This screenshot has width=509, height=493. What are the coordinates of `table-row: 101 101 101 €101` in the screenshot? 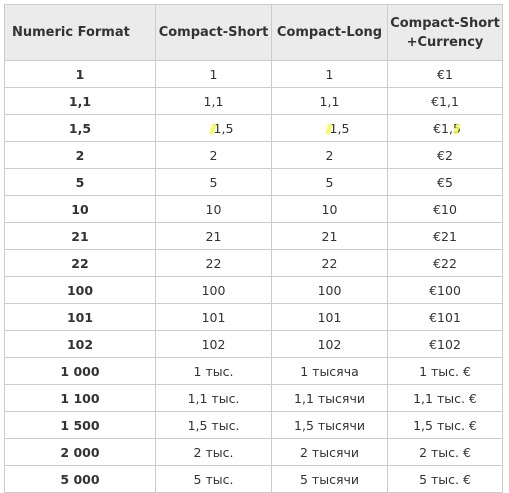 It's located at (253, 317).